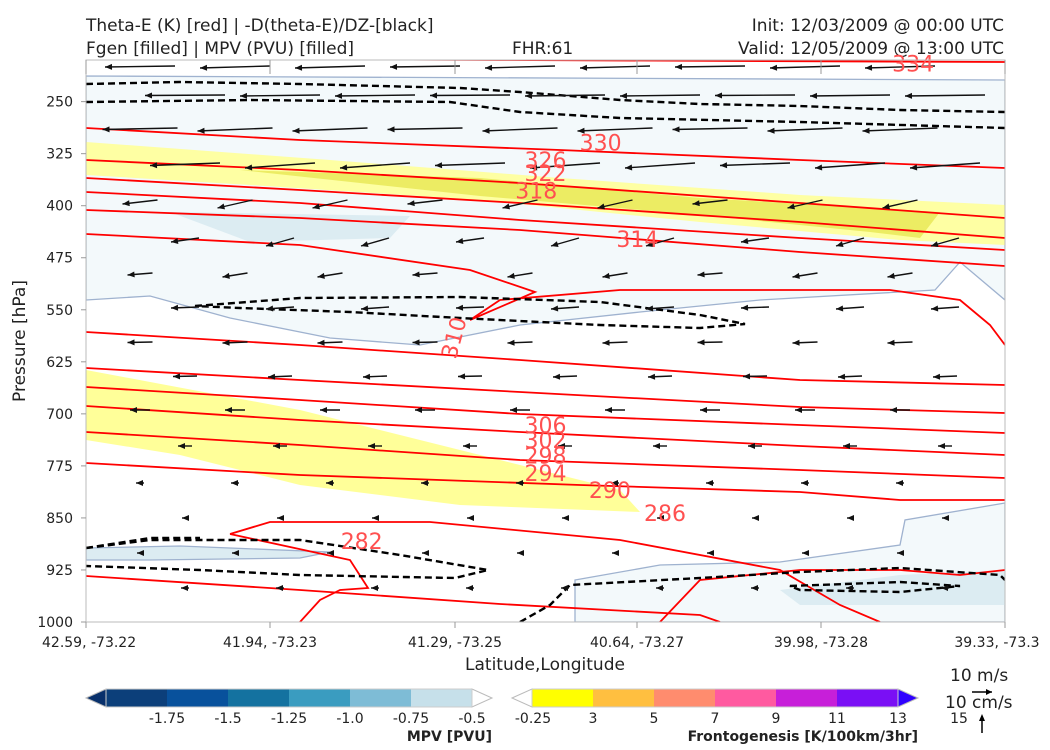  Describe the element at coordinates (220, 49) in the screenshot. I see `title-left-line2: Fgen [filled] | MPV (PVU) [filled]` at that location.